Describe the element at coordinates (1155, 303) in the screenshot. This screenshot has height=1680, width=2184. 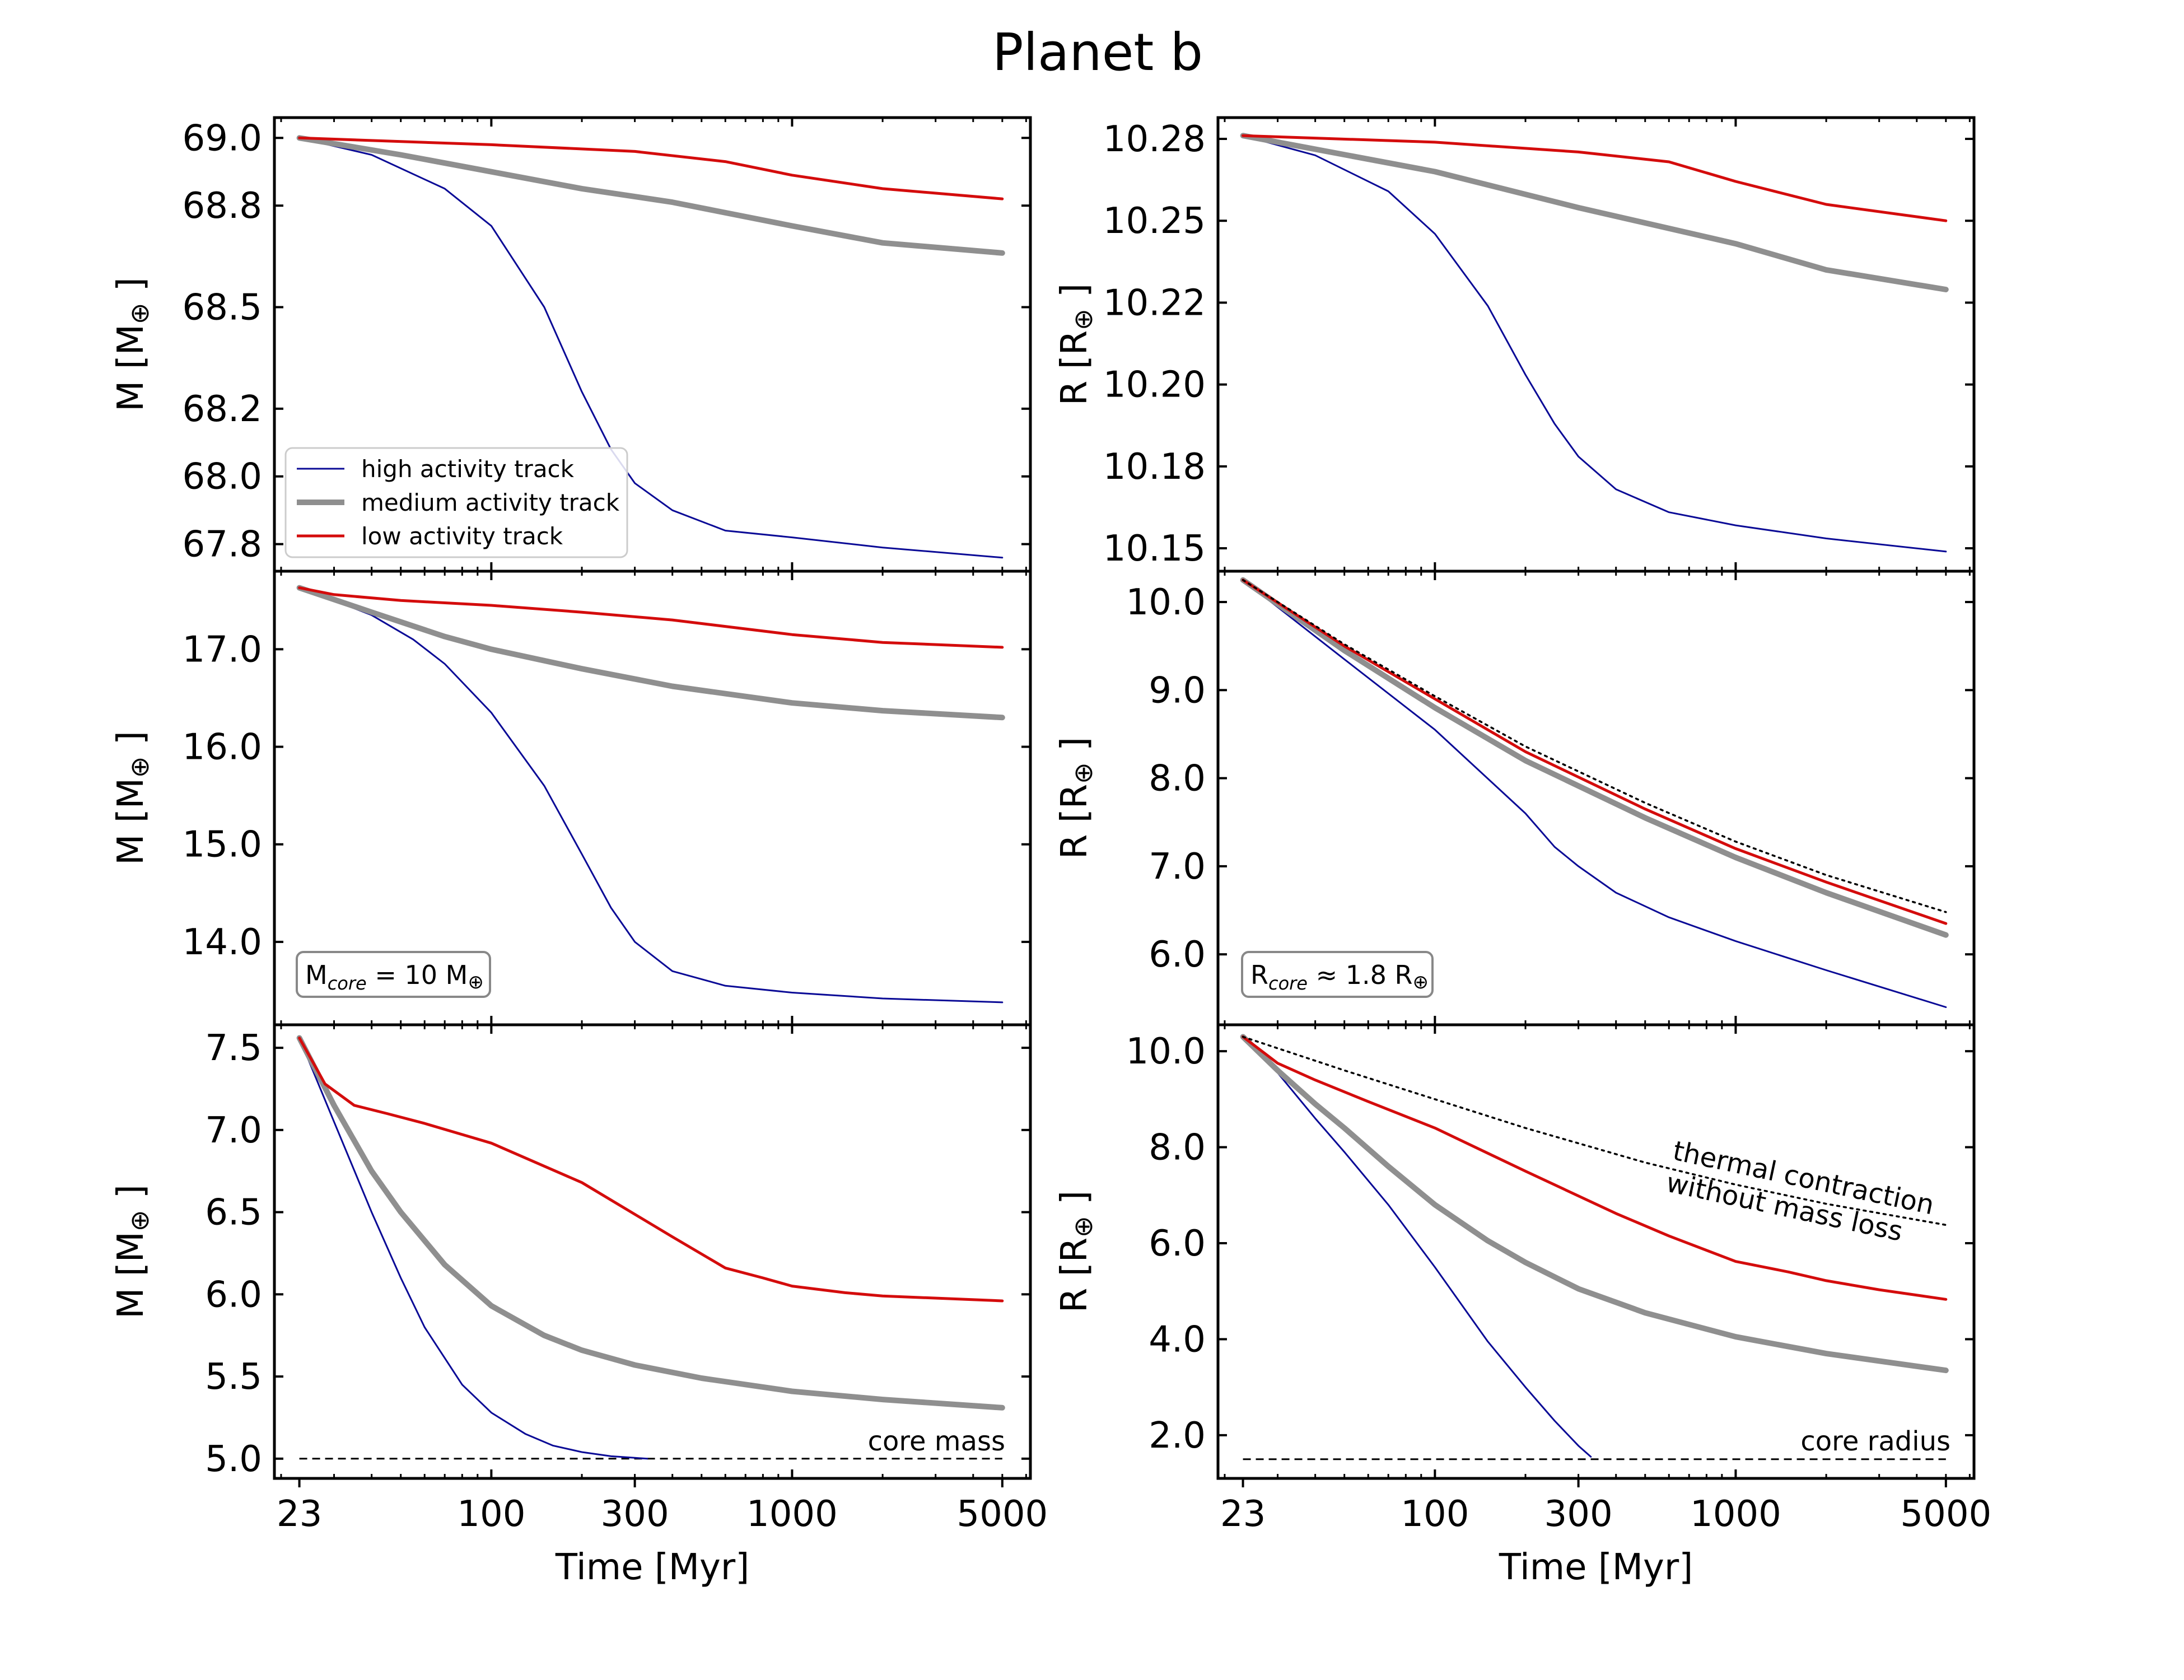
I see `y-tick-label: 10.22` at that location.